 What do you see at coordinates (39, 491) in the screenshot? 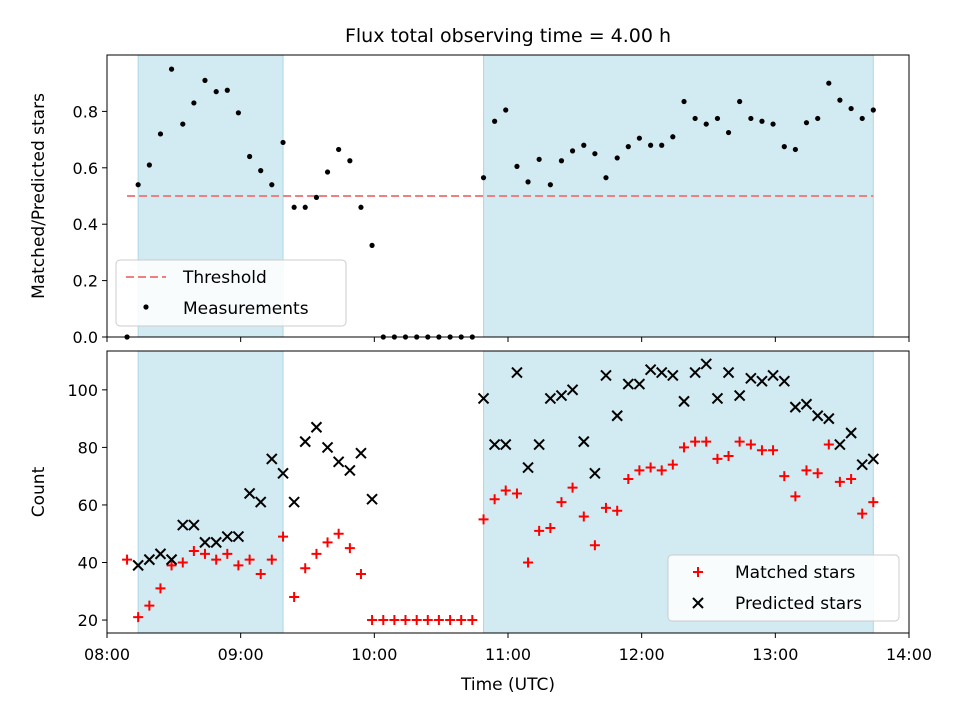
I see `y-axis-label: Count` at bounding box center [39, 491].